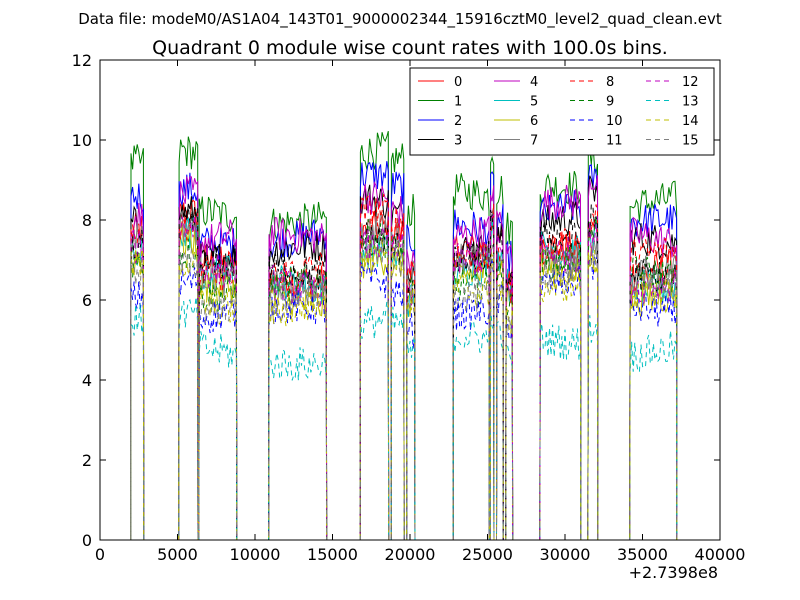  What do you see at coordinates (87, 380) in the screenshot?
I see `y-tick-label: 4` at bounding box center [87, 380].